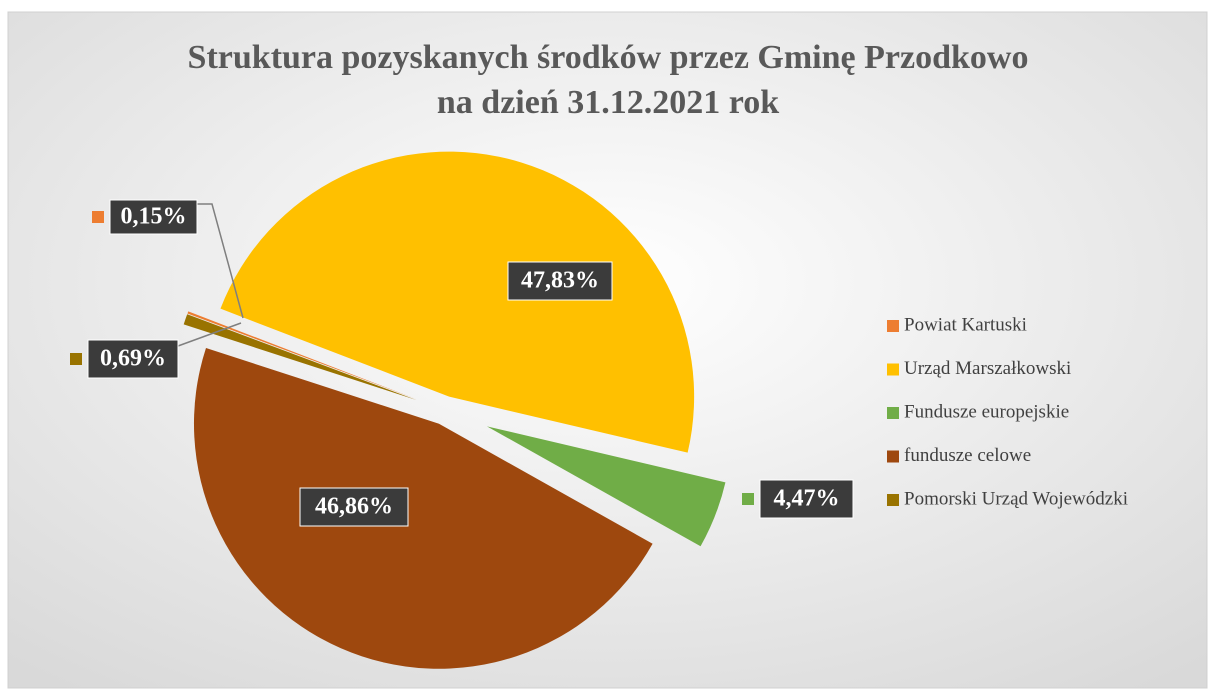  Describe the element at coordinates (986, 411) in the screenshot. I see `legend-label: Fundusze europejskie` at that location.